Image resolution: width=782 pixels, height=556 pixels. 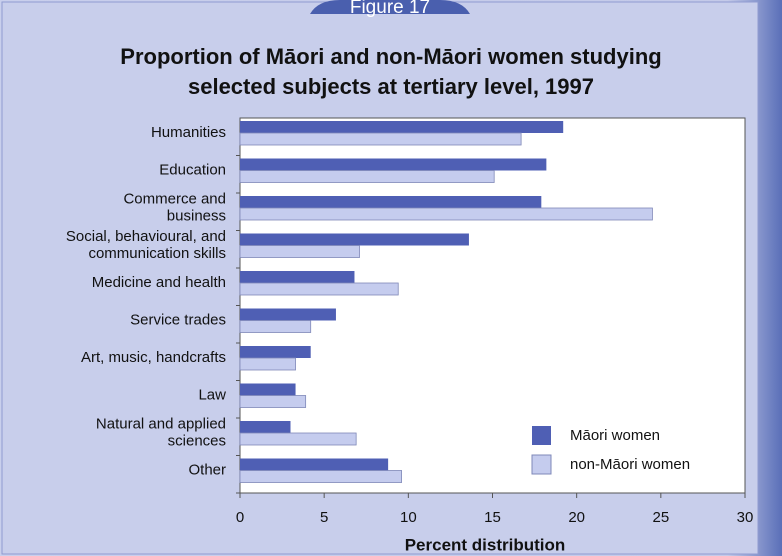 What do you see at coordinates (576, 517) in the screenshot?
I see `x-tick-label: 20` at bounding box center [576, 517].